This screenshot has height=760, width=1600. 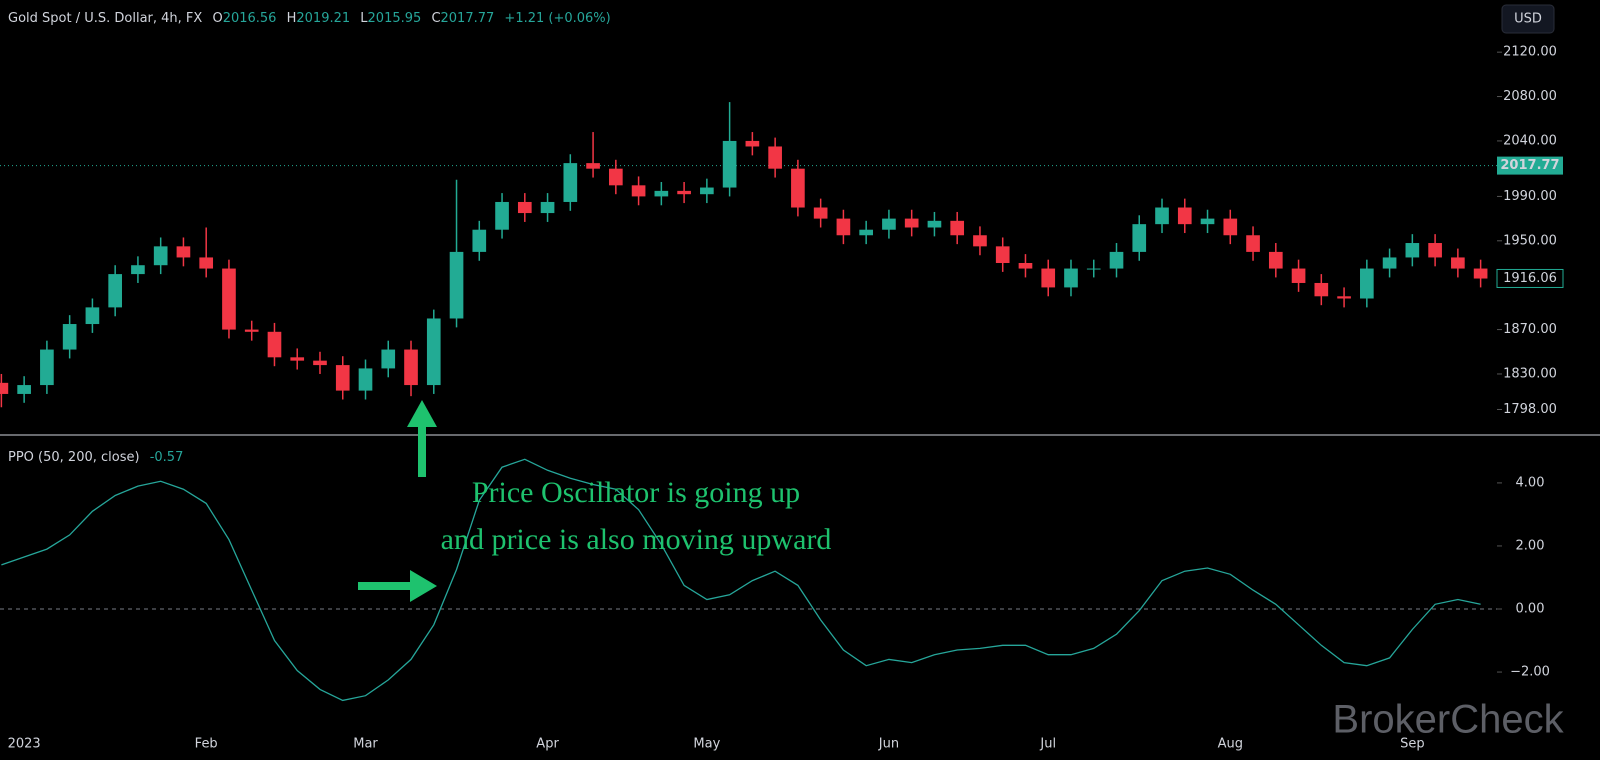 What do you see at coordinates (292, 18) in the screenshot?
I see `high-label: H` at bounding box center [292, 18].